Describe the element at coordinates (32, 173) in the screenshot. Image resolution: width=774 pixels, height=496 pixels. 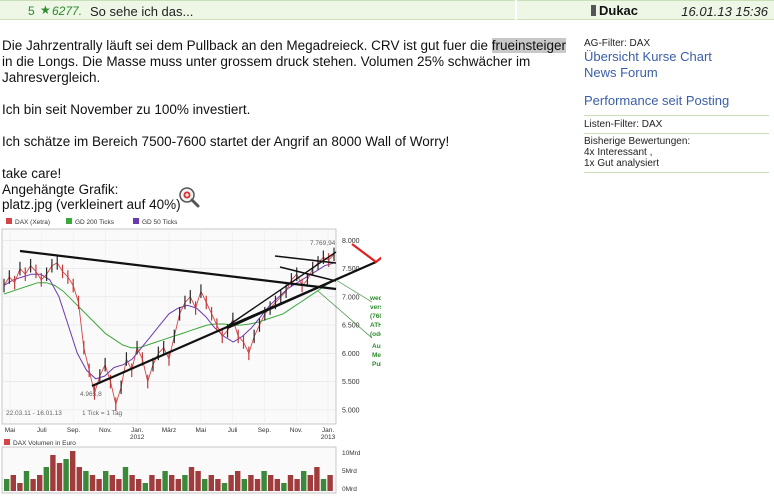
I see `post-text: take care!` at that location.